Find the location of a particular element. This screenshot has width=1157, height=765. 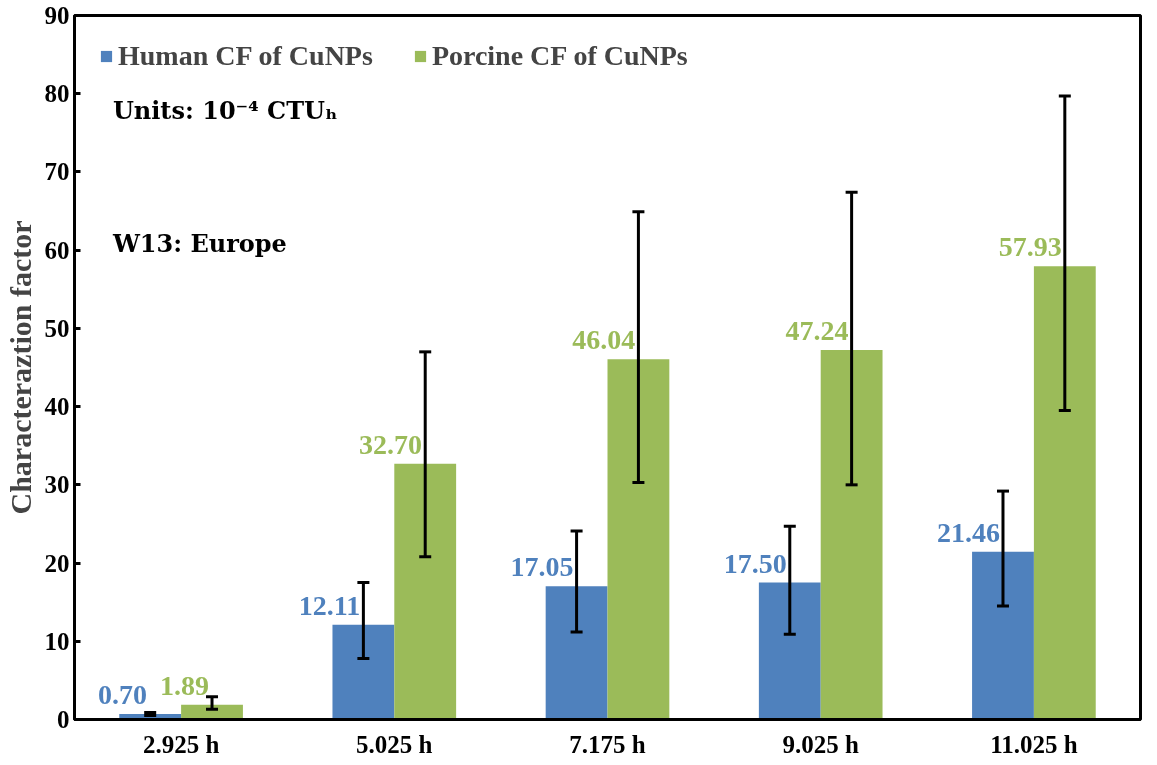

data-label: 12.11 is located at coordinates (329, 605).